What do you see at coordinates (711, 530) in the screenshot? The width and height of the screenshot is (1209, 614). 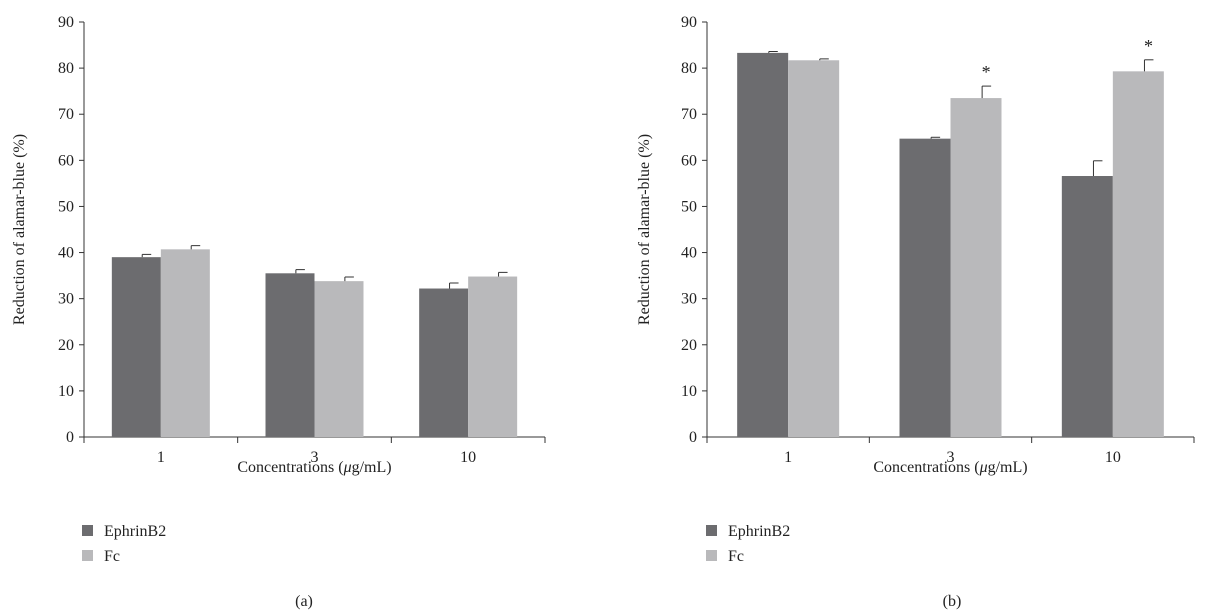 I see `chart2-legend-swatch-ephrinb2` at bounding box center [711, 530].